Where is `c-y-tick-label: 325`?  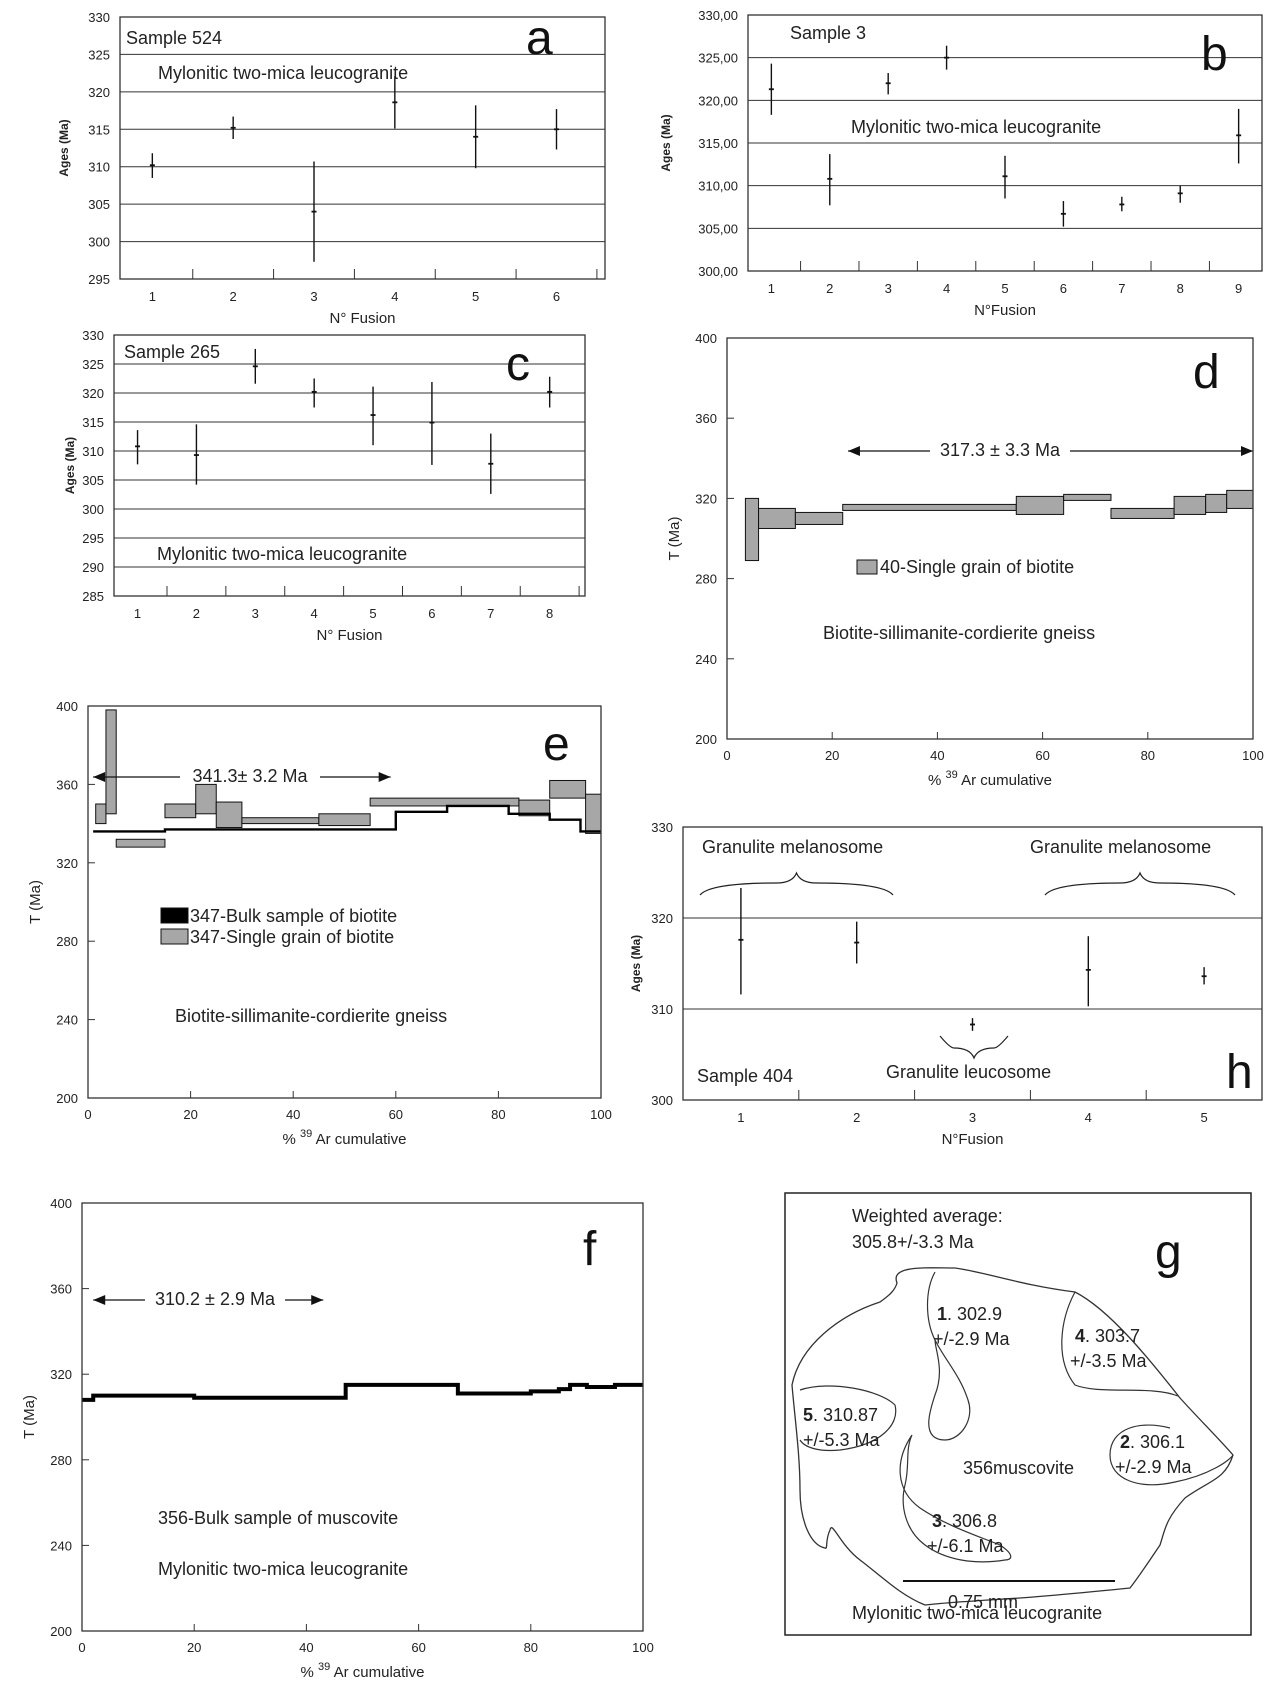 c-y-tick-label: 325 is located at coordinates (93, 364).